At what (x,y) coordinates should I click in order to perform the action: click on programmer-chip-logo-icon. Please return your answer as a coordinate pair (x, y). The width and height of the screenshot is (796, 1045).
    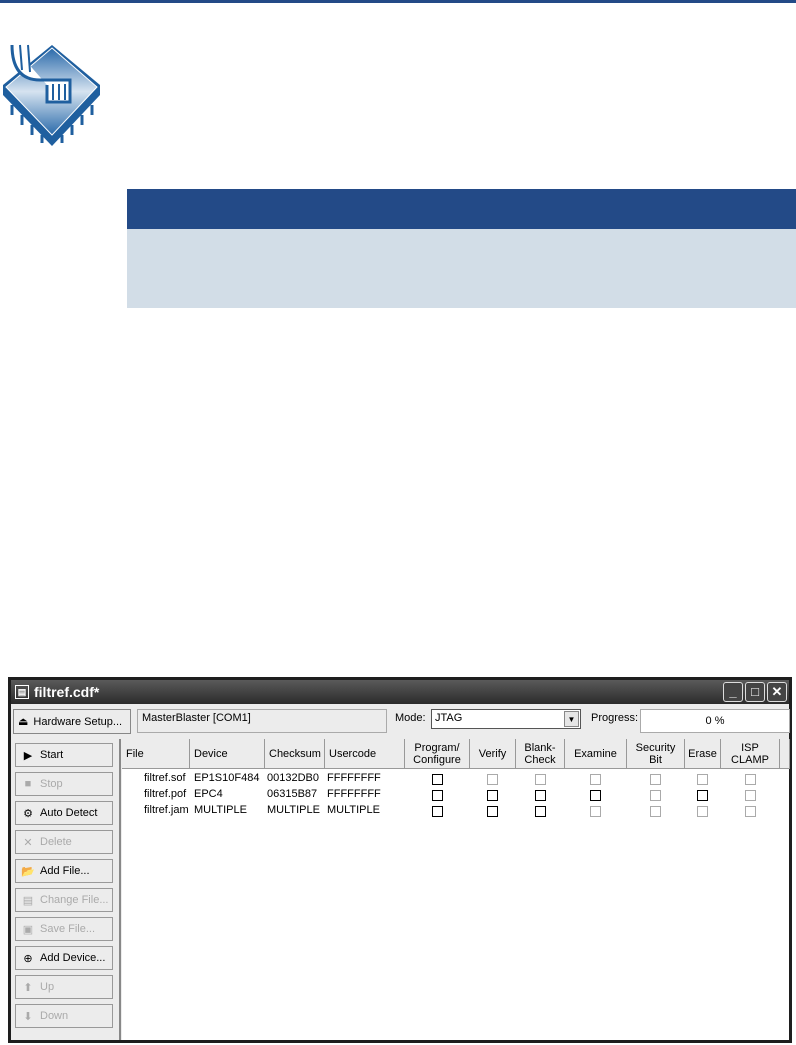
    Looking at the image, I should click on (51, 95).